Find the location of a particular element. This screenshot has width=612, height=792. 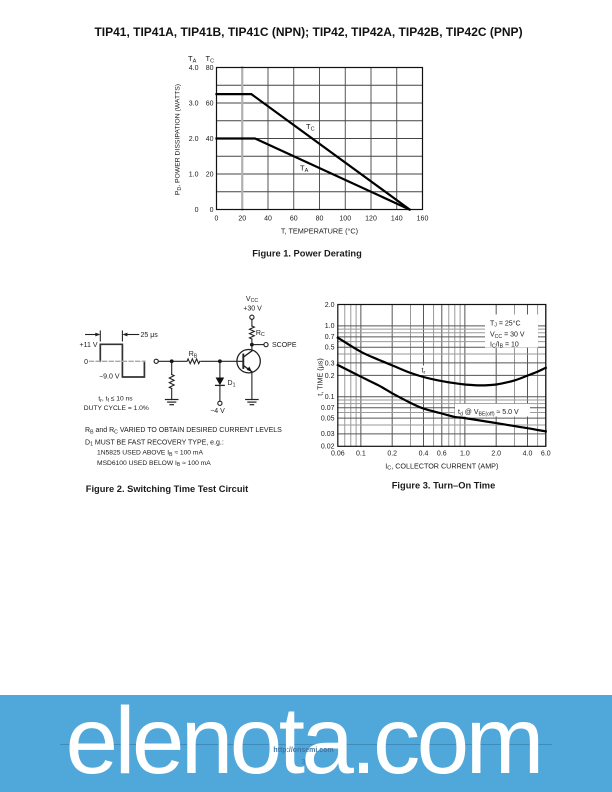

svg-text: 0.7 is located at coordinates (330, 337).